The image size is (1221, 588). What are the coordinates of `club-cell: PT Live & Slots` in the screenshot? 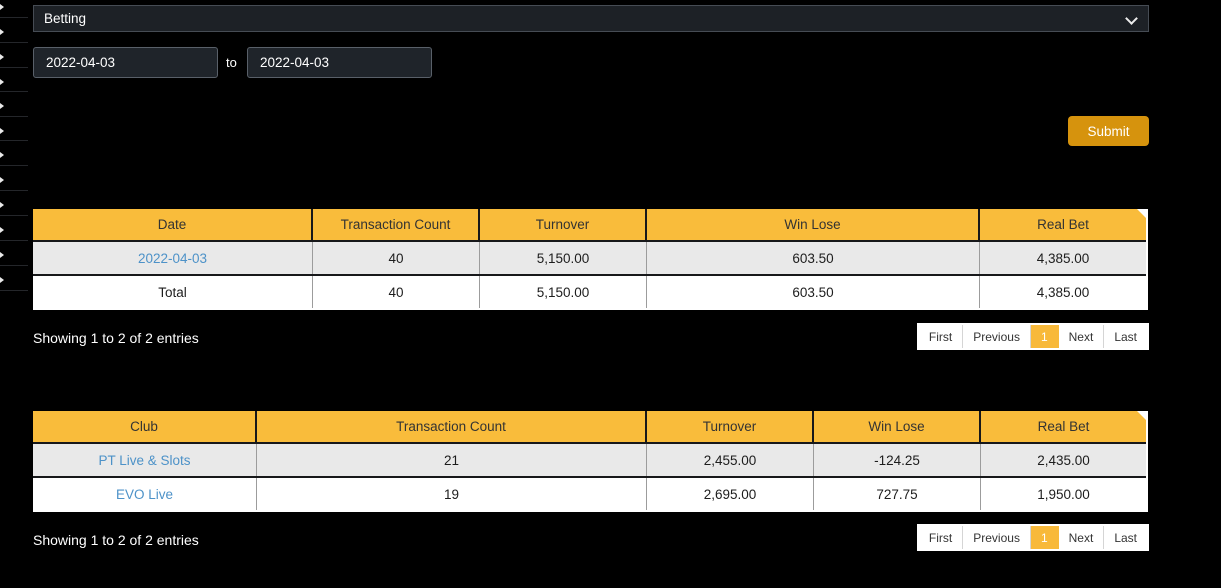 It's located at (145, 460).